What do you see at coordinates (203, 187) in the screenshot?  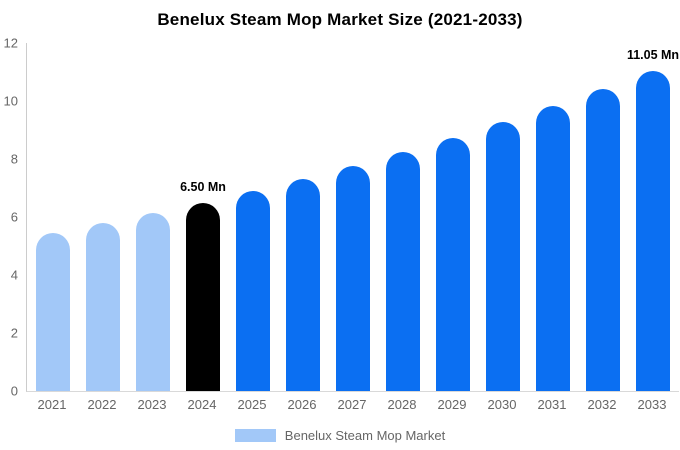 I see `bar-value-label-2024: 6.50 Mn` at bounding box center [203, 187].